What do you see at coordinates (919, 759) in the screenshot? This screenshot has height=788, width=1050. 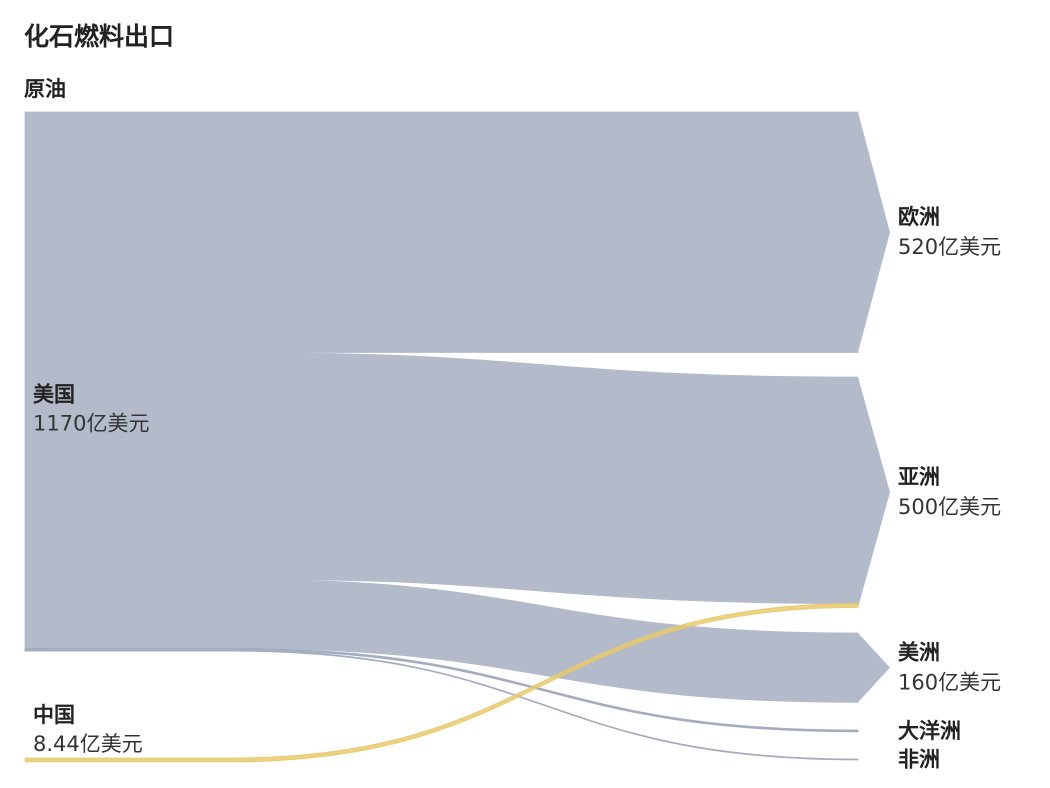 I see `node-label: 非洲` at bounding box center [919, 759].